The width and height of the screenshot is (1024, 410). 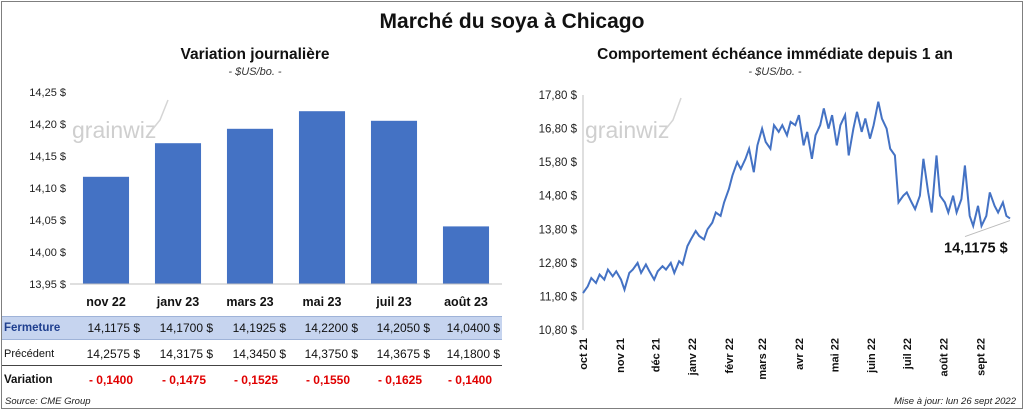 I want to click on y-tick-label: 16,80 $, so click(x=558, y=130).